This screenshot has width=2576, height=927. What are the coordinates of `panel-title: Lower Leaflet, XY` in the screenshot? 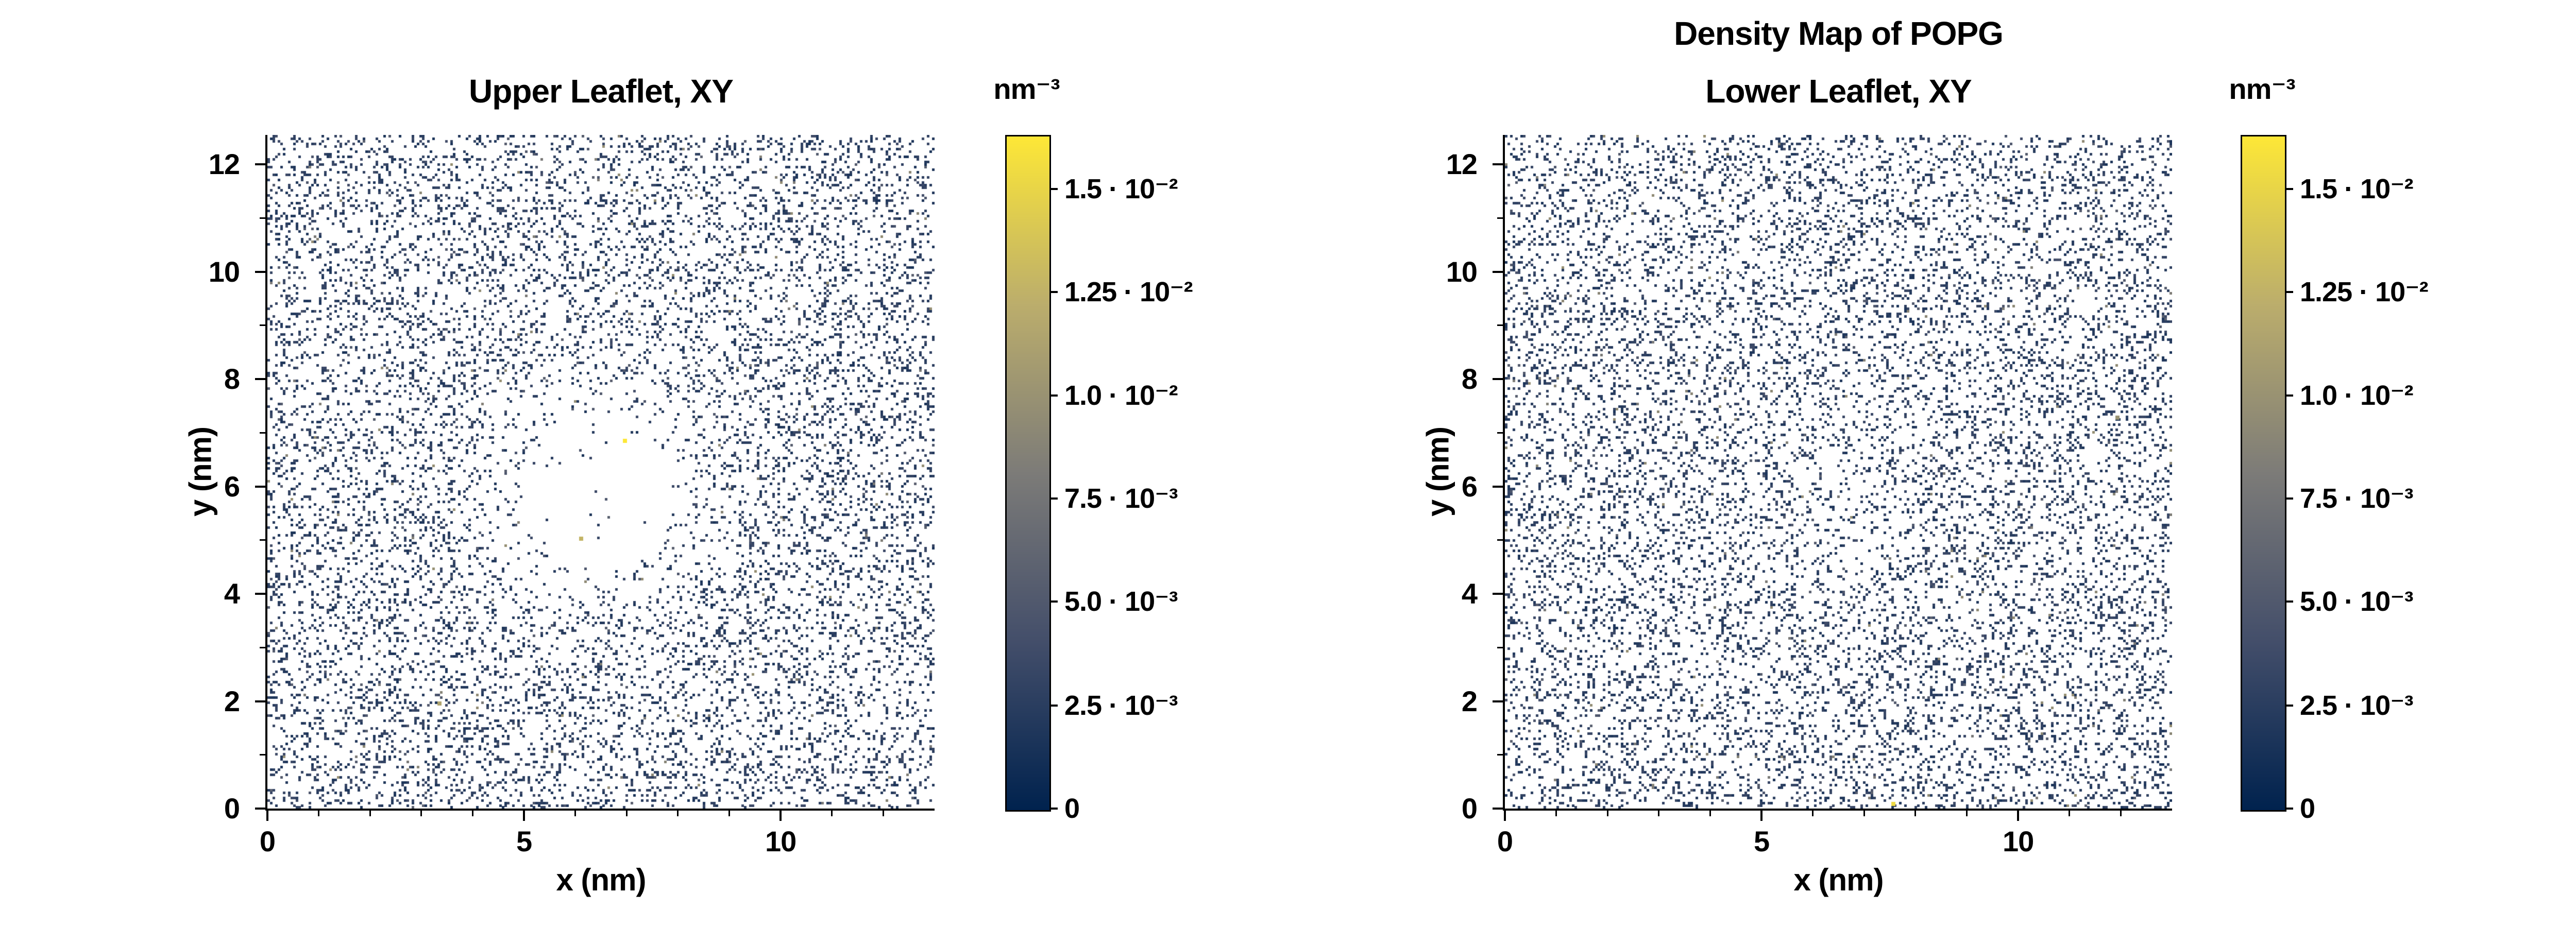 It's located at (1839, 91).